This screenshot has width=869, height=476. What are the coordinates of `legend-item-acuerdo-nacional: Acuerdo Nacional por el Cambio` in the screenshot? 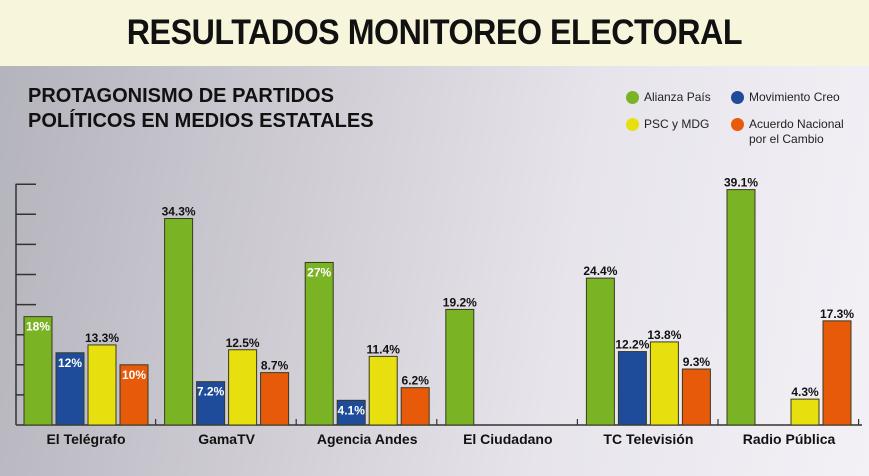 It's located at (787, 132).